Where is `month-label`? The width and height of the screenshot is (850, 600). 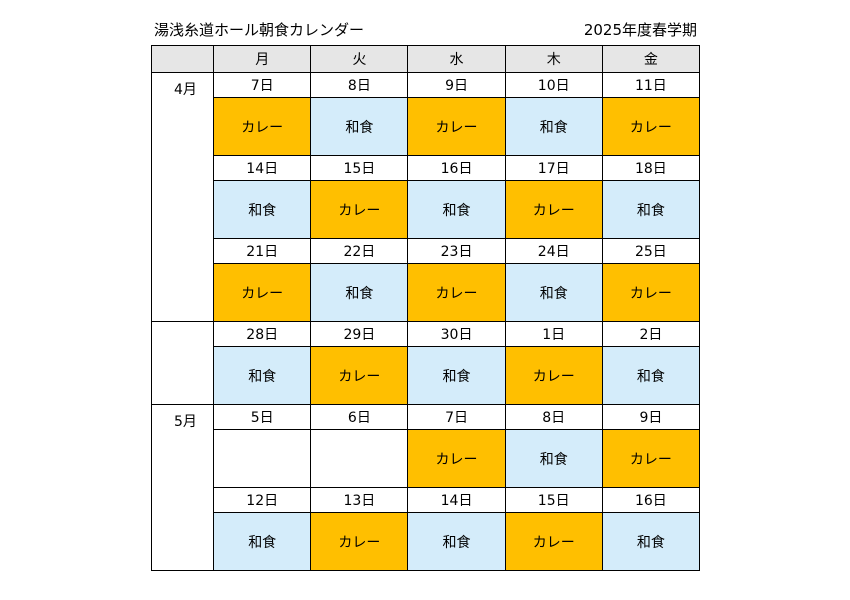 month-label is located at coordinates (182, 363).